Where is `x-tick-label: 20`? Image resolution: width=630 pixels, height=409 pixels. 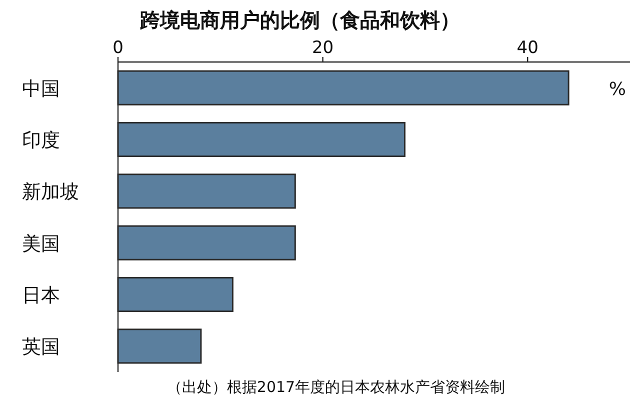 x-tick-label: 20 is located at coordinates (323, 48).